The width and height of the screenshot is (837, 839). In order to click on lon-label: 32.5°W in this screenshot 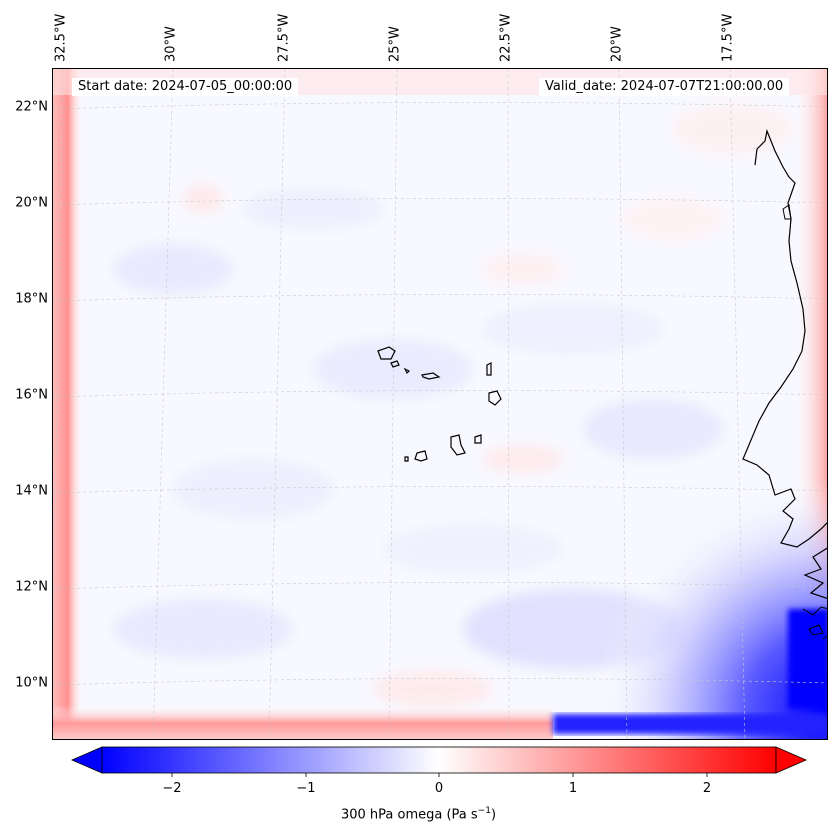, I will do `click(61, 37)`.